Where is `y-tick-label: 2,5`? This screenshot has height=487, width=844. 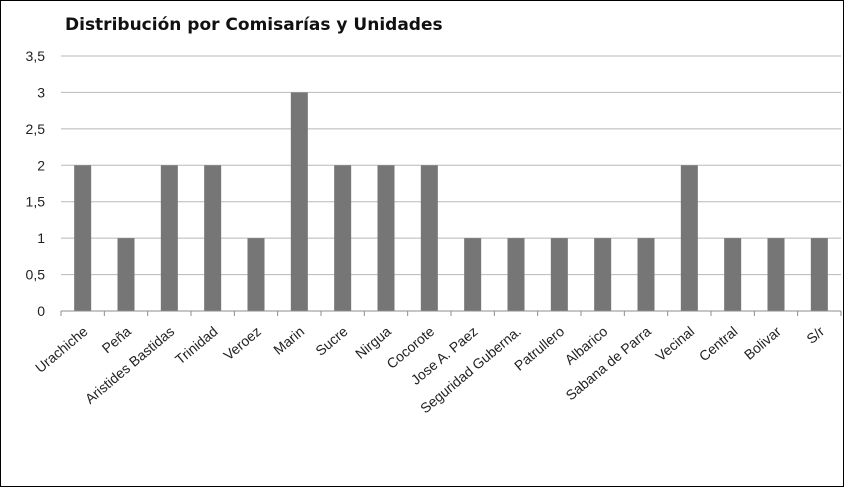 y-tick-label: 2,5 is located at coordinates (36, 129).